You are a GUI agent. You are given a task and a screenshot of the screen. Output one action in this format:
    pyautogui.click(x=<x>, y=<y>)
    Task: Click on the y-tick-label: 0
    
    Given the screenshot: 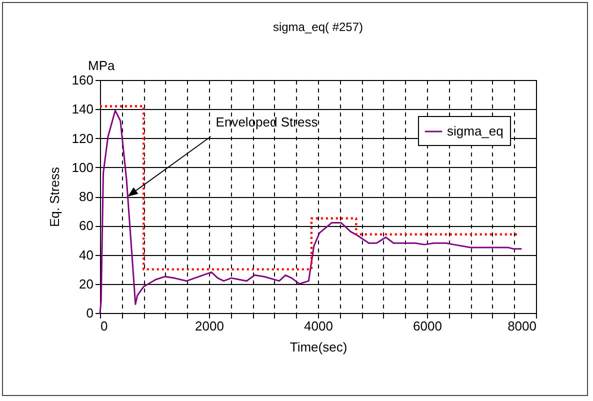 What is the action you would take?
    pyautogui.click(x=90, y=313)
    